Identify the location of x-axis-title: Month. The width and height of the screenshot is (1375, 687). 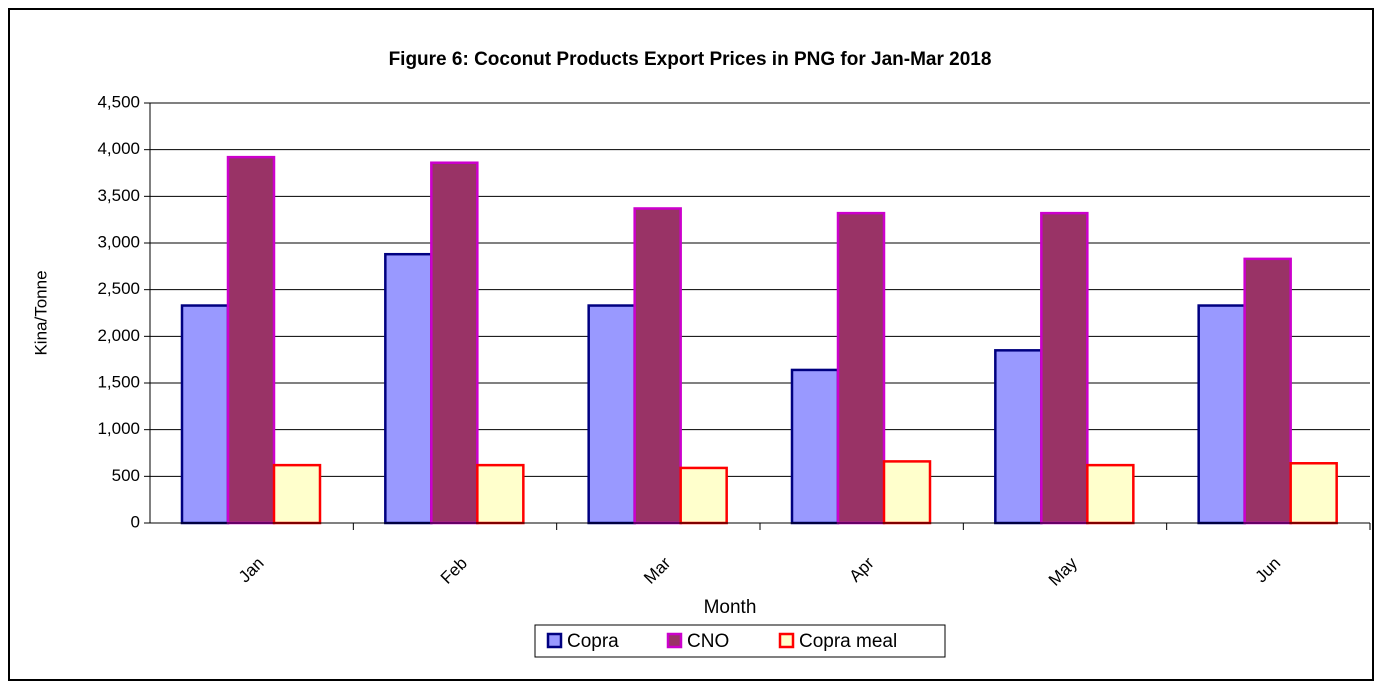
(730, 607).